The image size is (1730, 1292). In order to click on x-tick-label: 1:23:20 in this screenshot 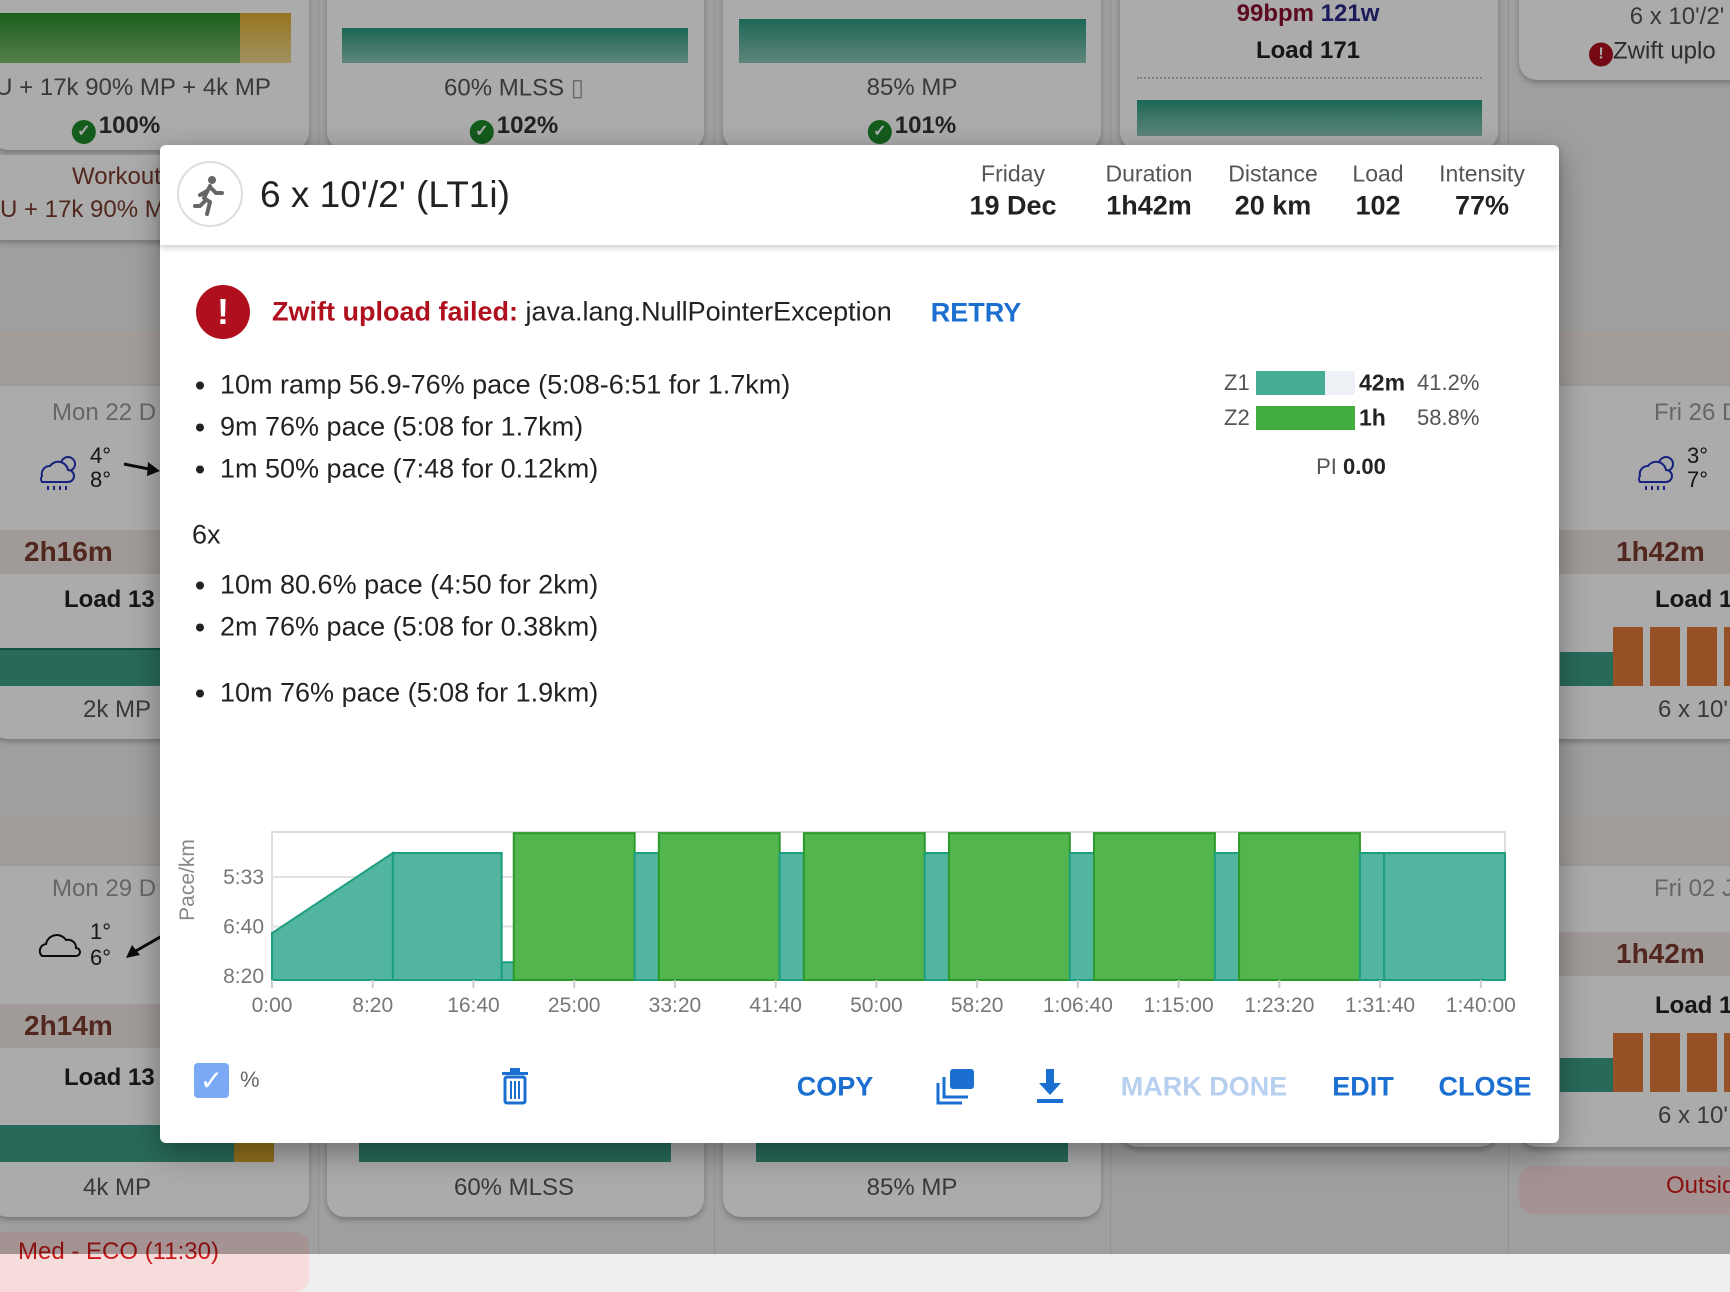, I will do `click(1279, 1005)`.